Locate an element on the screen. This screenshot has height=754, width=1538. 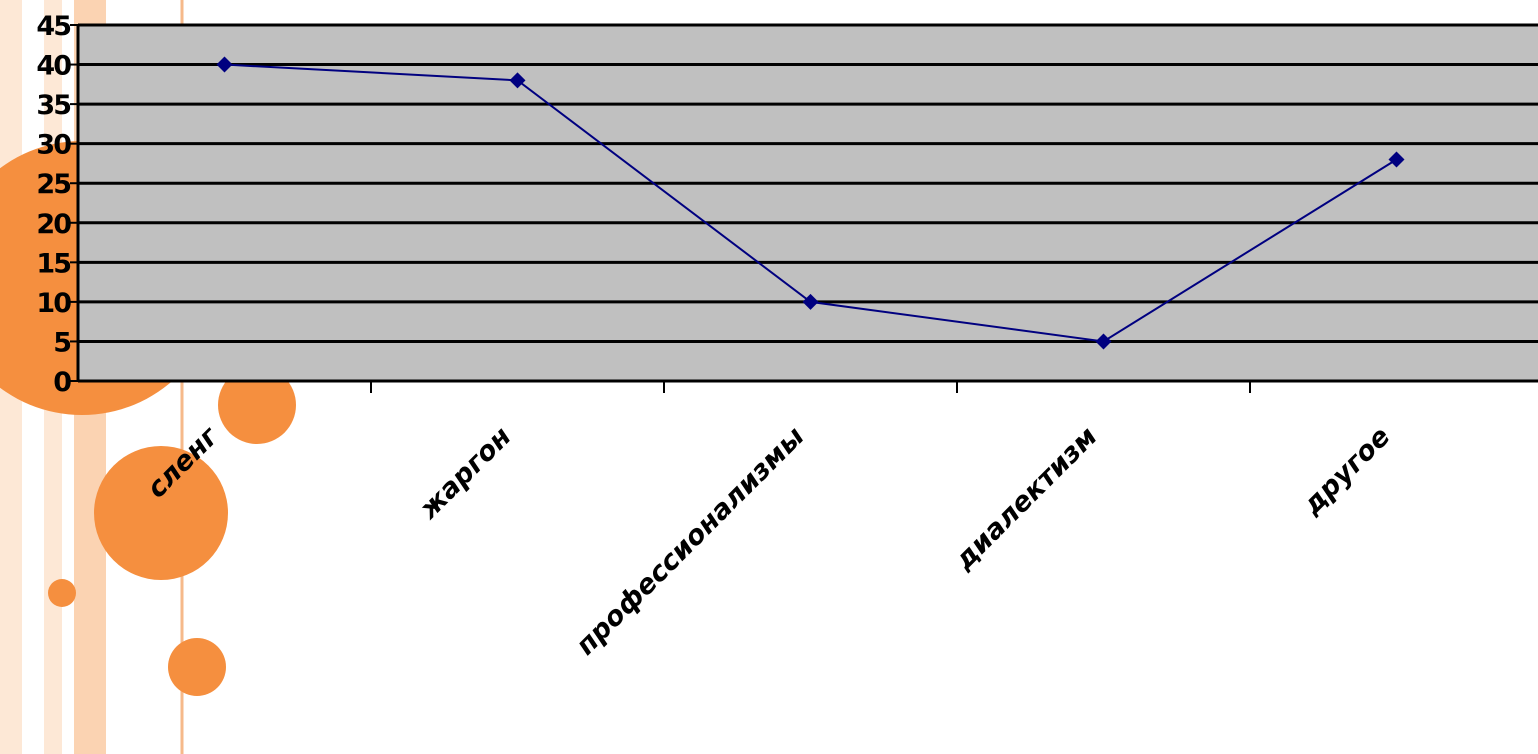
x-category-label: жаргон is located at coordinates (464, 473).